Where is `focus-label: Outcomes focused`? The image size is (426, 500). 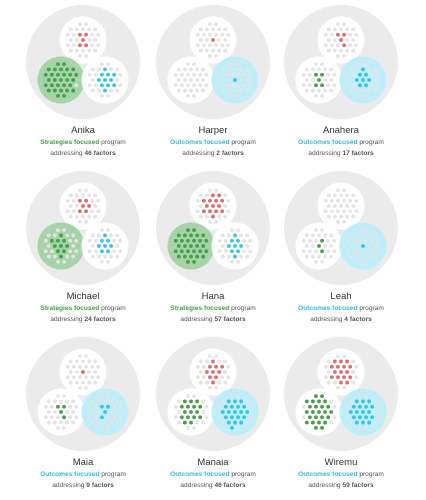 focus-label: Outcomes focused is located at coordinates (328, 142).